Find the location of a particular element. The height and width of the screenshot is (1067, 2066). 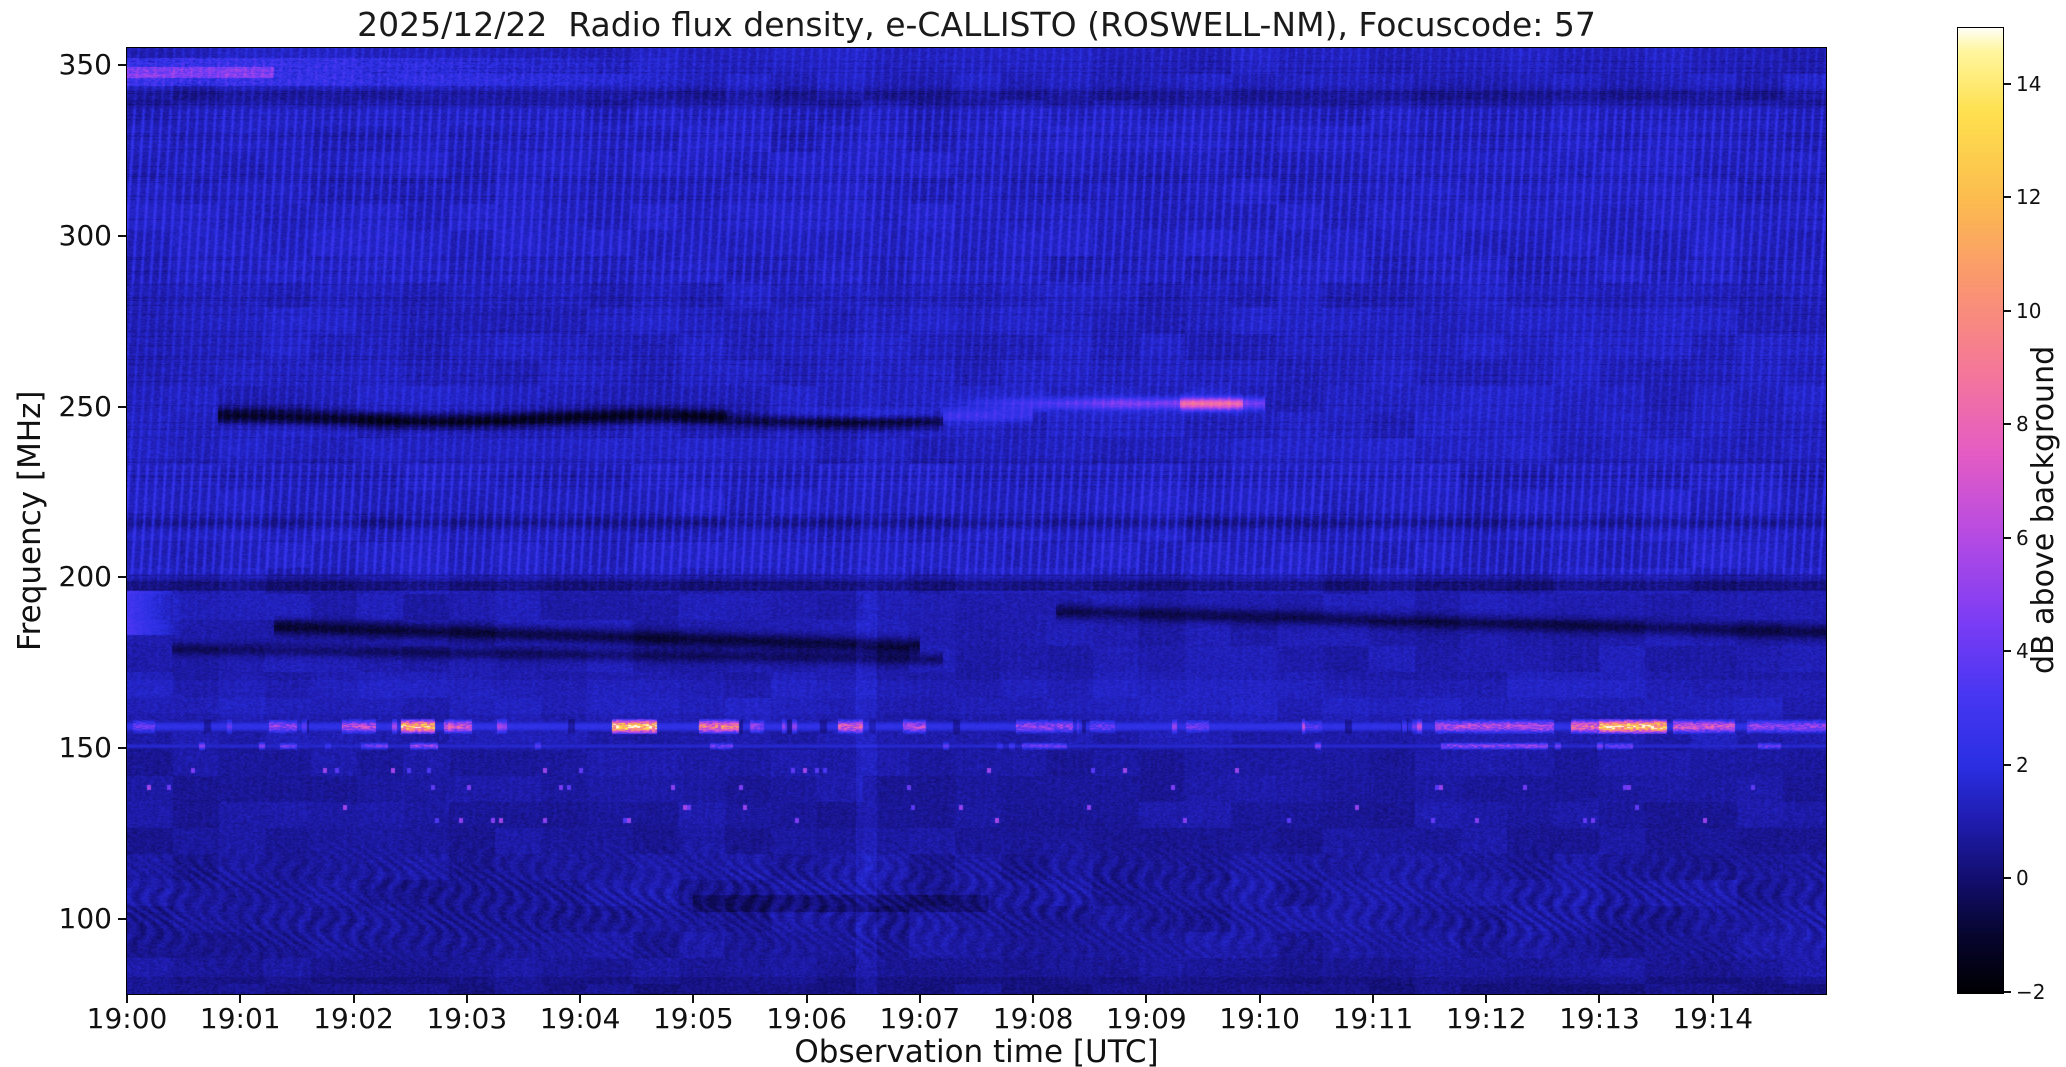

x-tick-label: 19:05 is located at coordinates (693, 1018).